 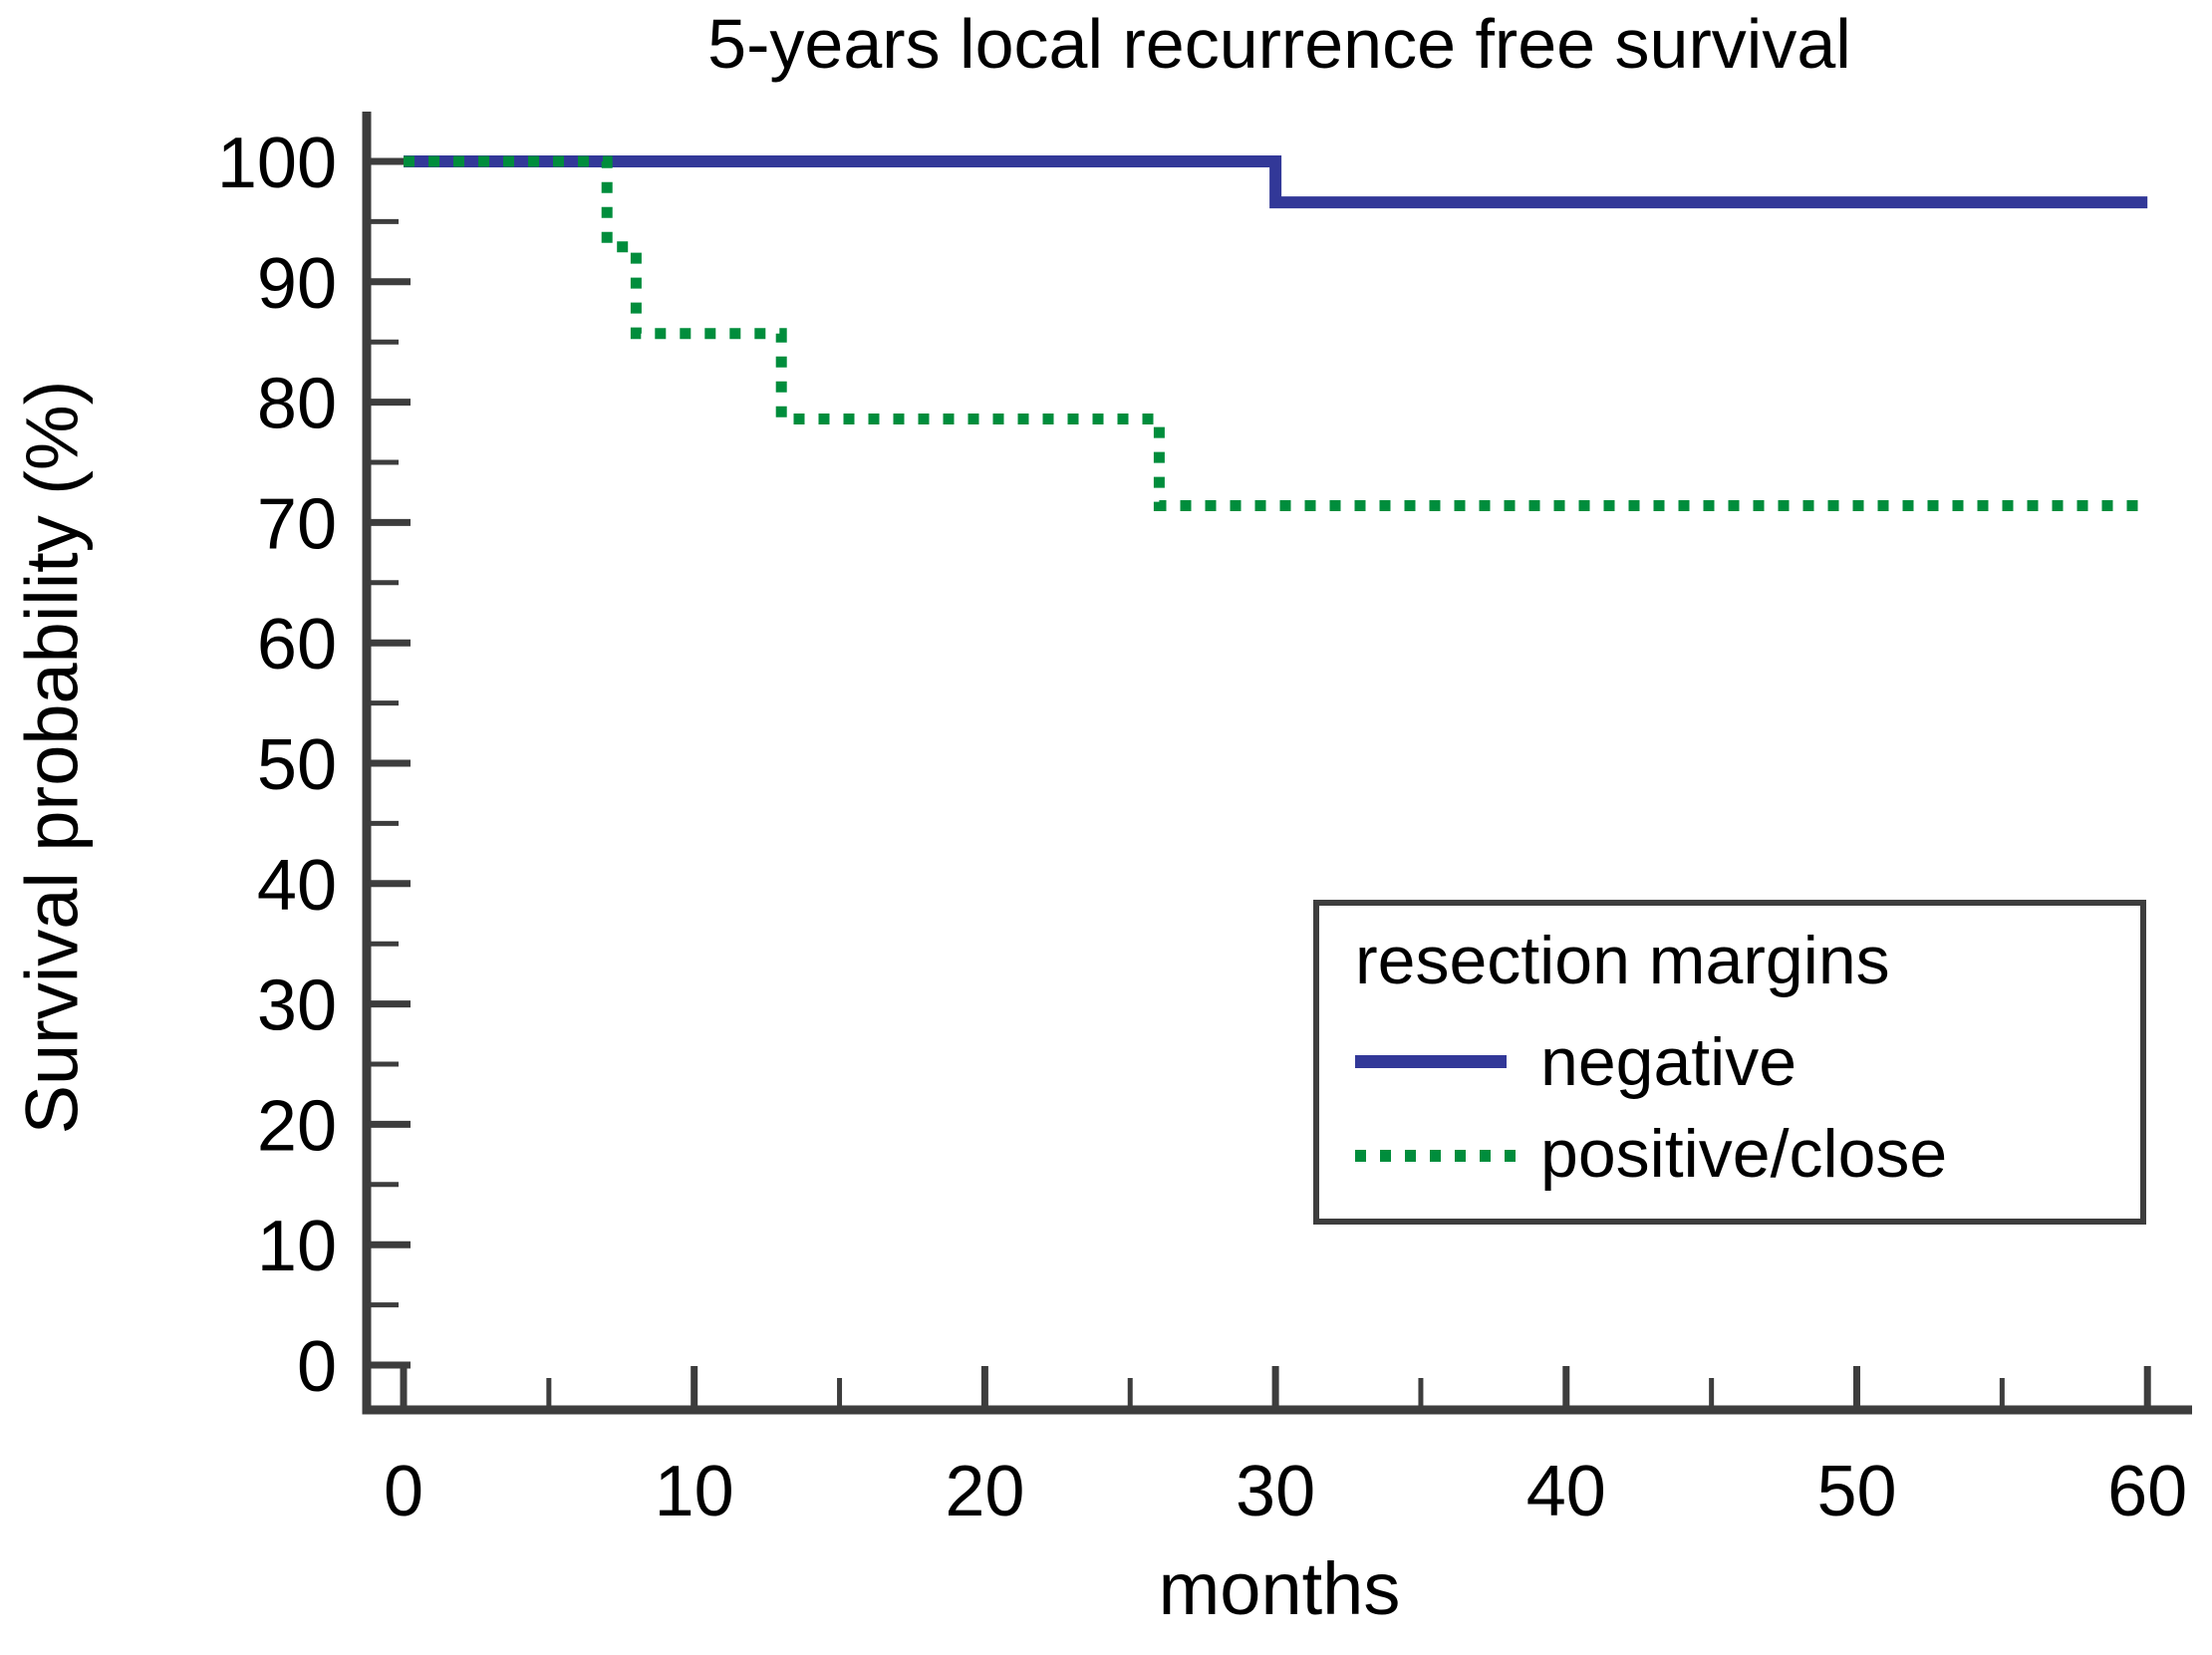 I want to click on x-tick-label: 0, so click(x=404, y=1491).